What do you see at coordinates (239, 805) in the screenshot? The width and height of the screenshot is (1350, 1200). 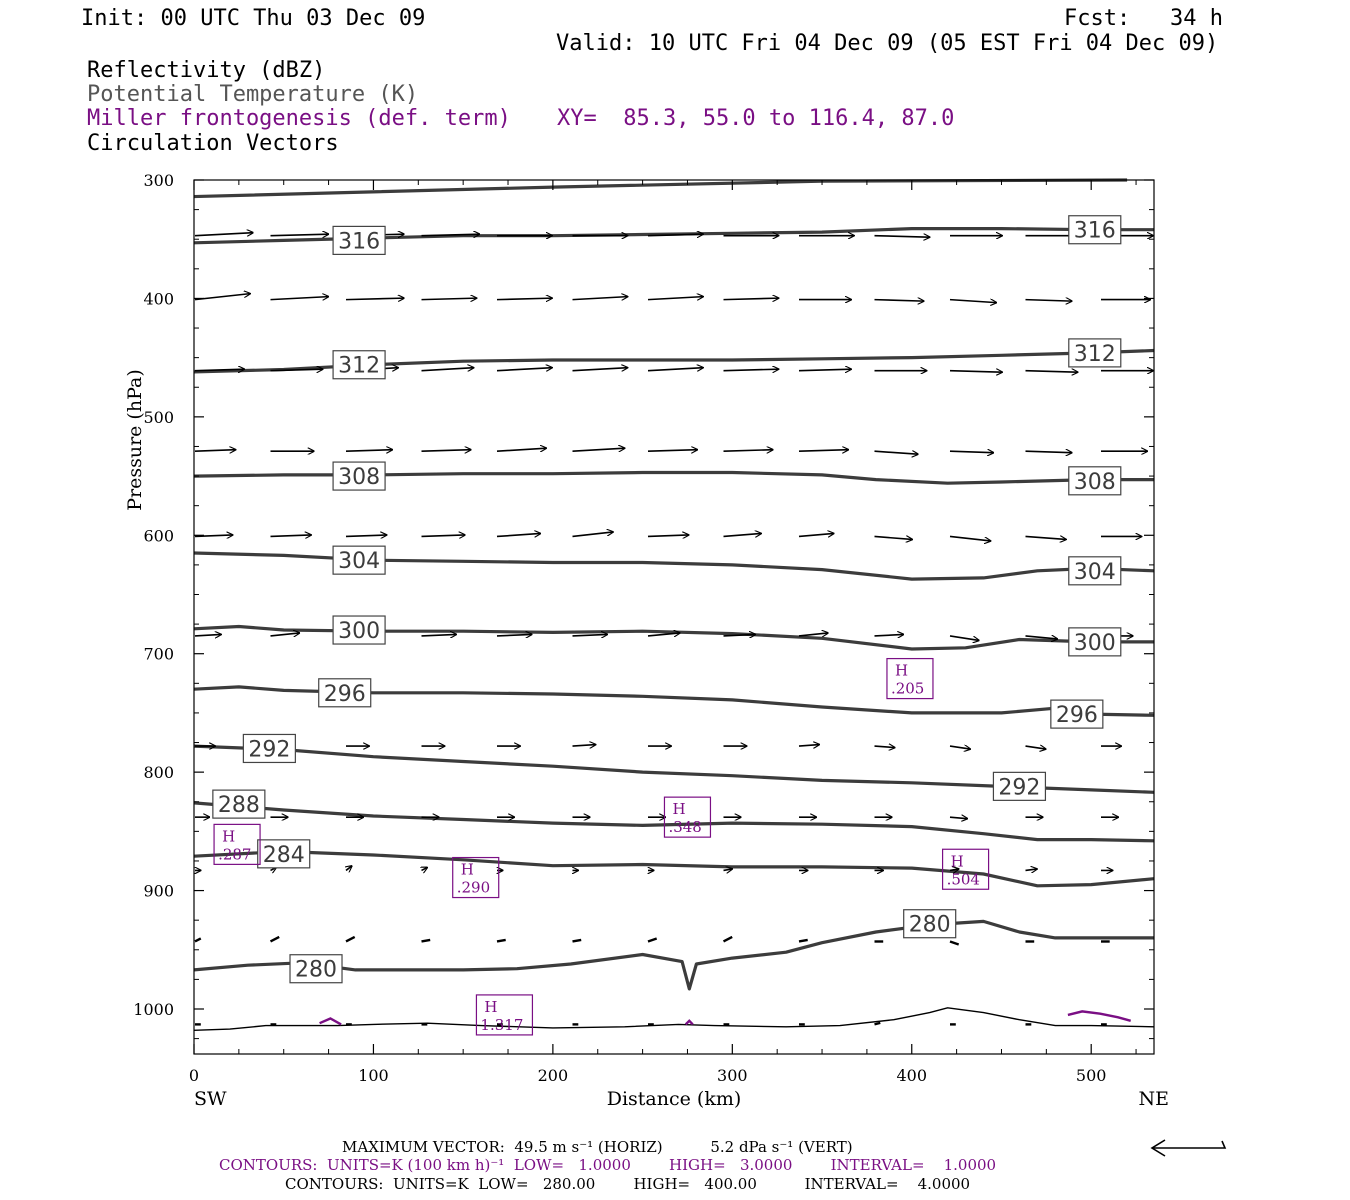 I see `isentrope-value: 288` at bounding box center [239, 805].